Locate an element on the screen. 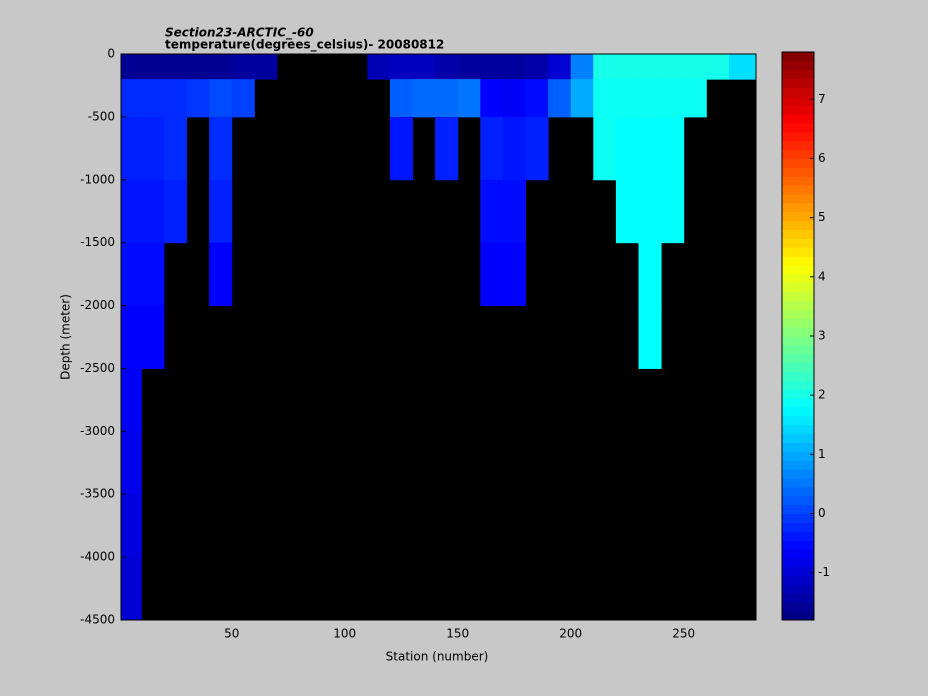  x-tick-label: 250 is located at coordinates (683, 634).